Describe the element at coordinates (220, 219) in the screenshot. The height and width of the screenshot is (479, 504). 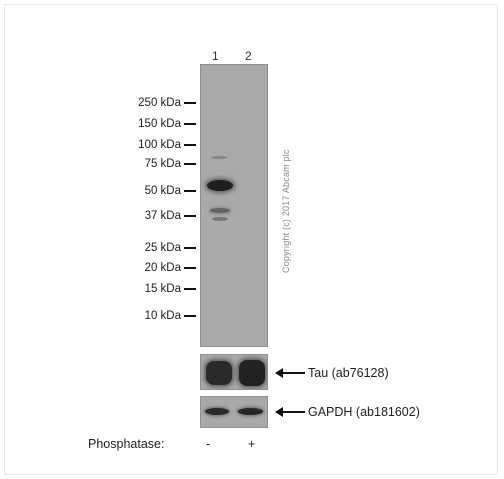
I see `band-lane1-38kda` at that location.